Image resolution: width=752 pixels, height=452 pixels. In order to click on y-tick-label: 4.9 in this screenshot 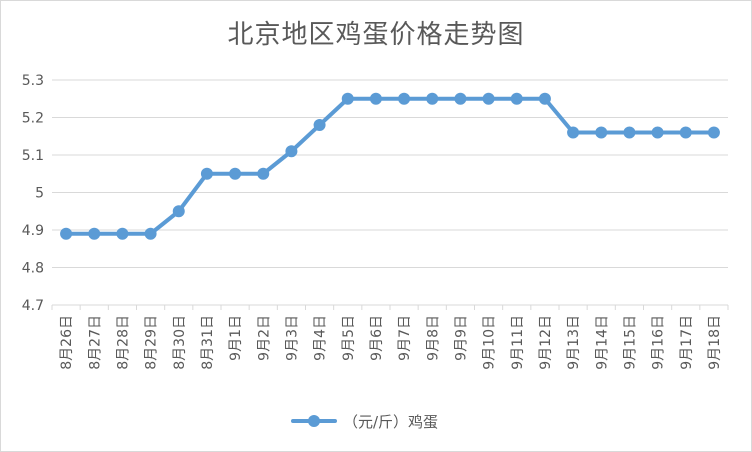, I will do `click(33, 231)`.